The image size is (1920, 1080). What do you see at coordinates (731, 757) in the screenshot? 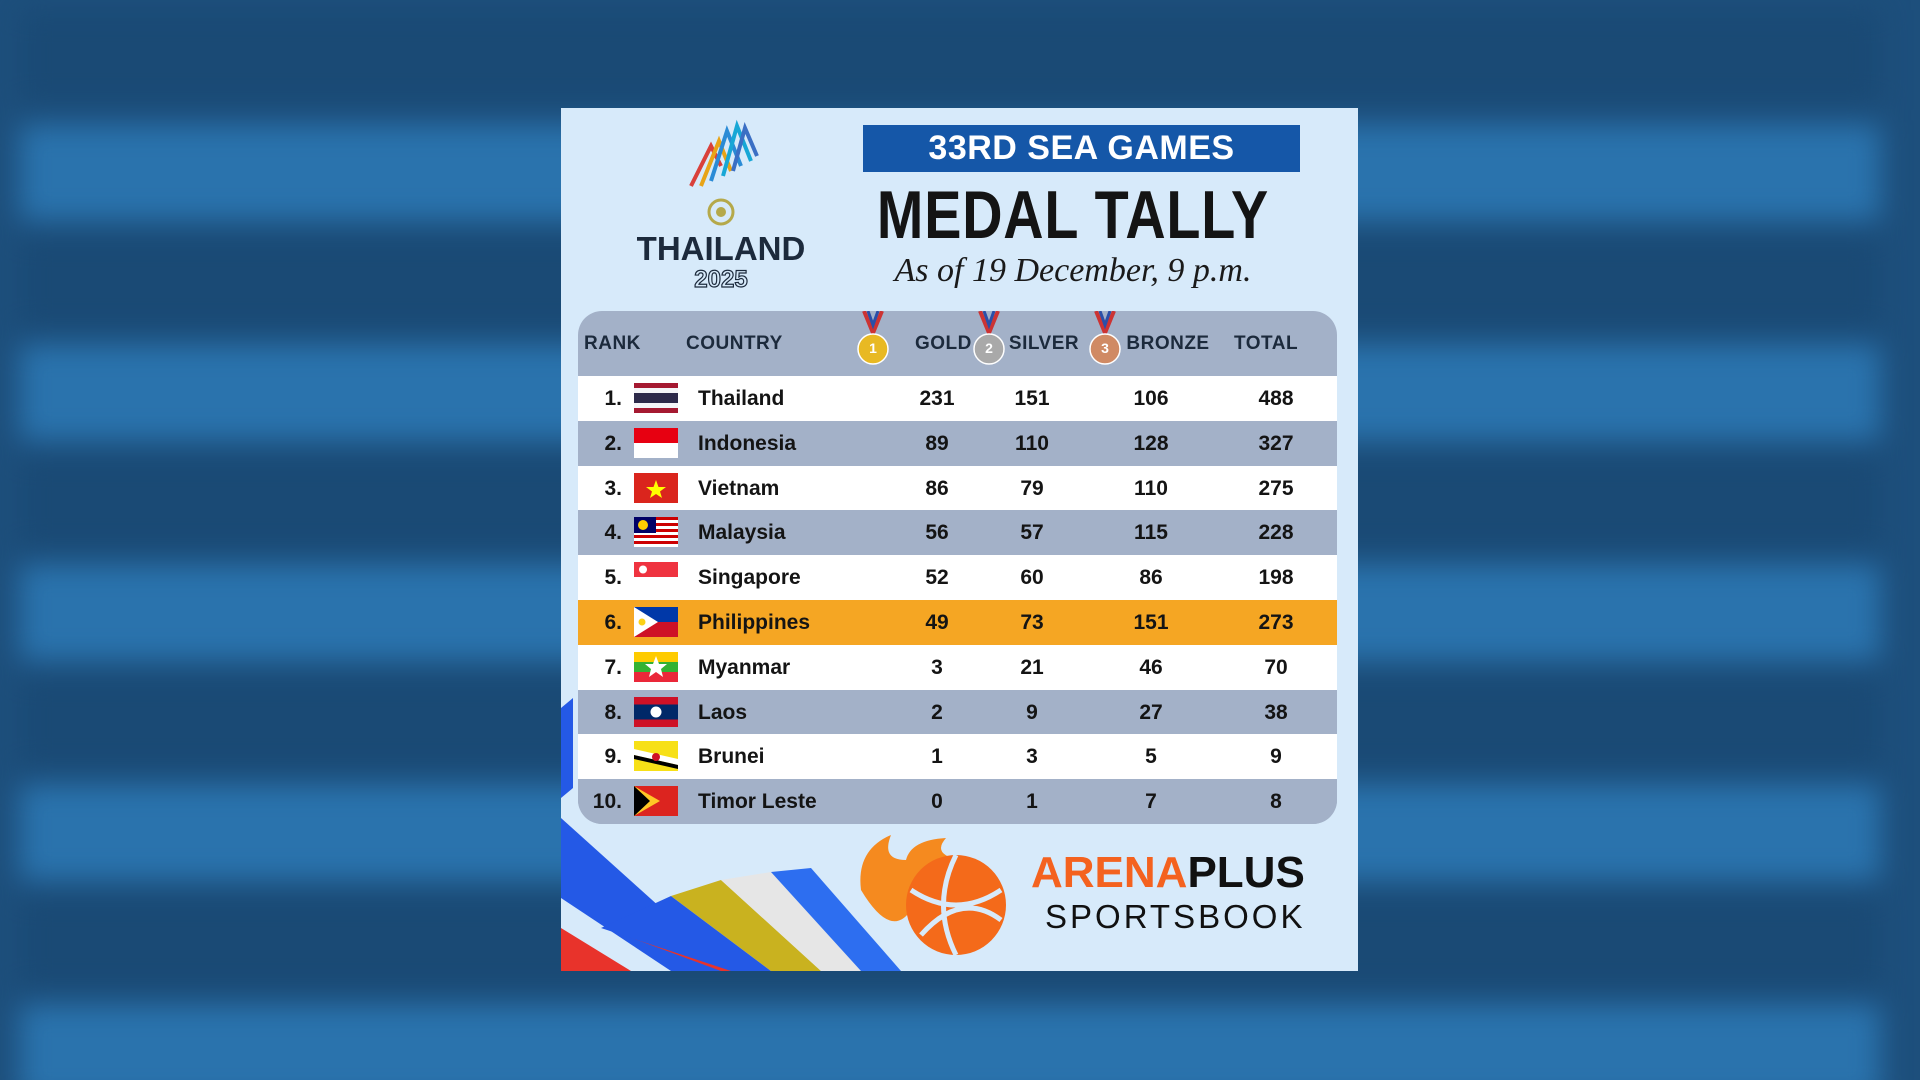
I see `table-cell: Brunei` at bounding box center [731, 757].